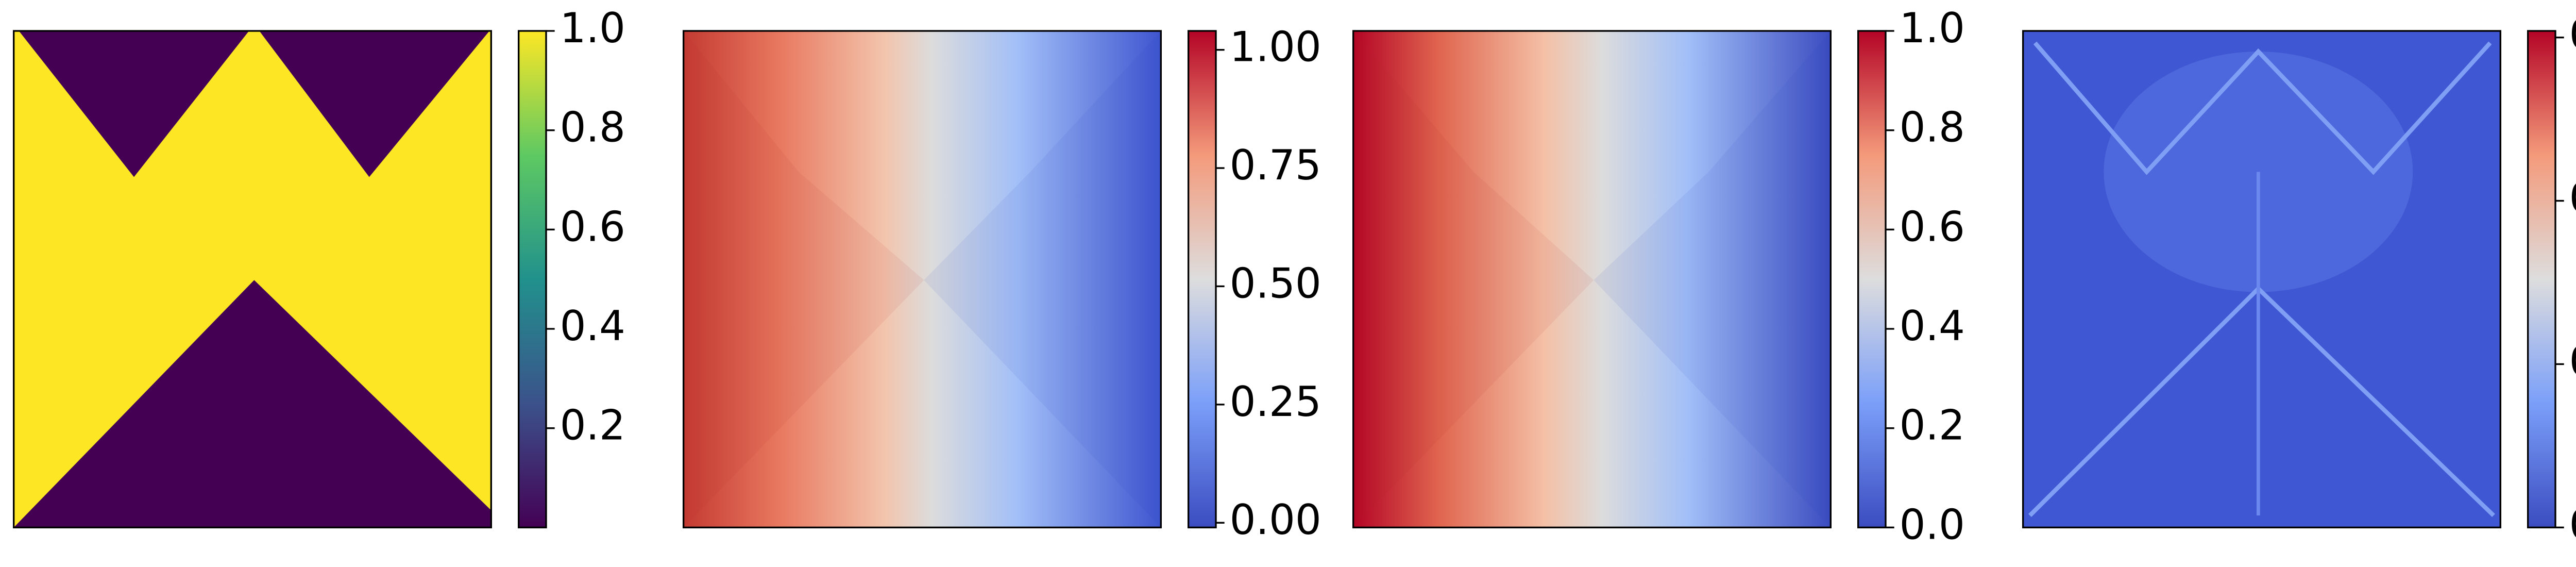 This screenshot has width=2576, height=567. Describe the element at coordinates (1275, 47) in the screenshot. I see `colorbar-tick-label: 1.00` at that location.